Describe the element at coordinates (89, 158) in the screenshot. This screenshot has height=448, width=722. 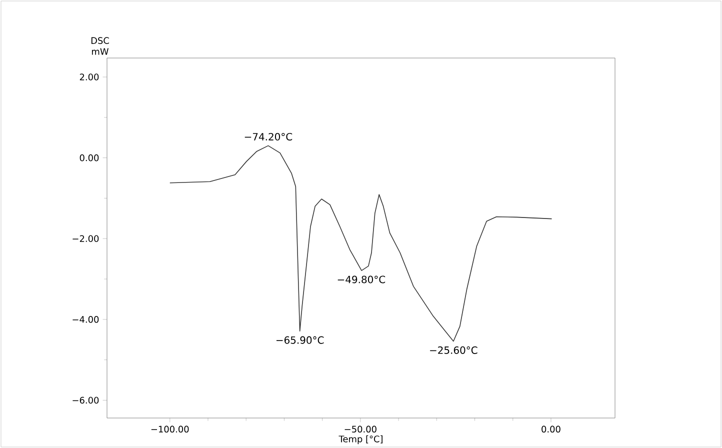
I see `y-tick-label: 0.00` at that location.